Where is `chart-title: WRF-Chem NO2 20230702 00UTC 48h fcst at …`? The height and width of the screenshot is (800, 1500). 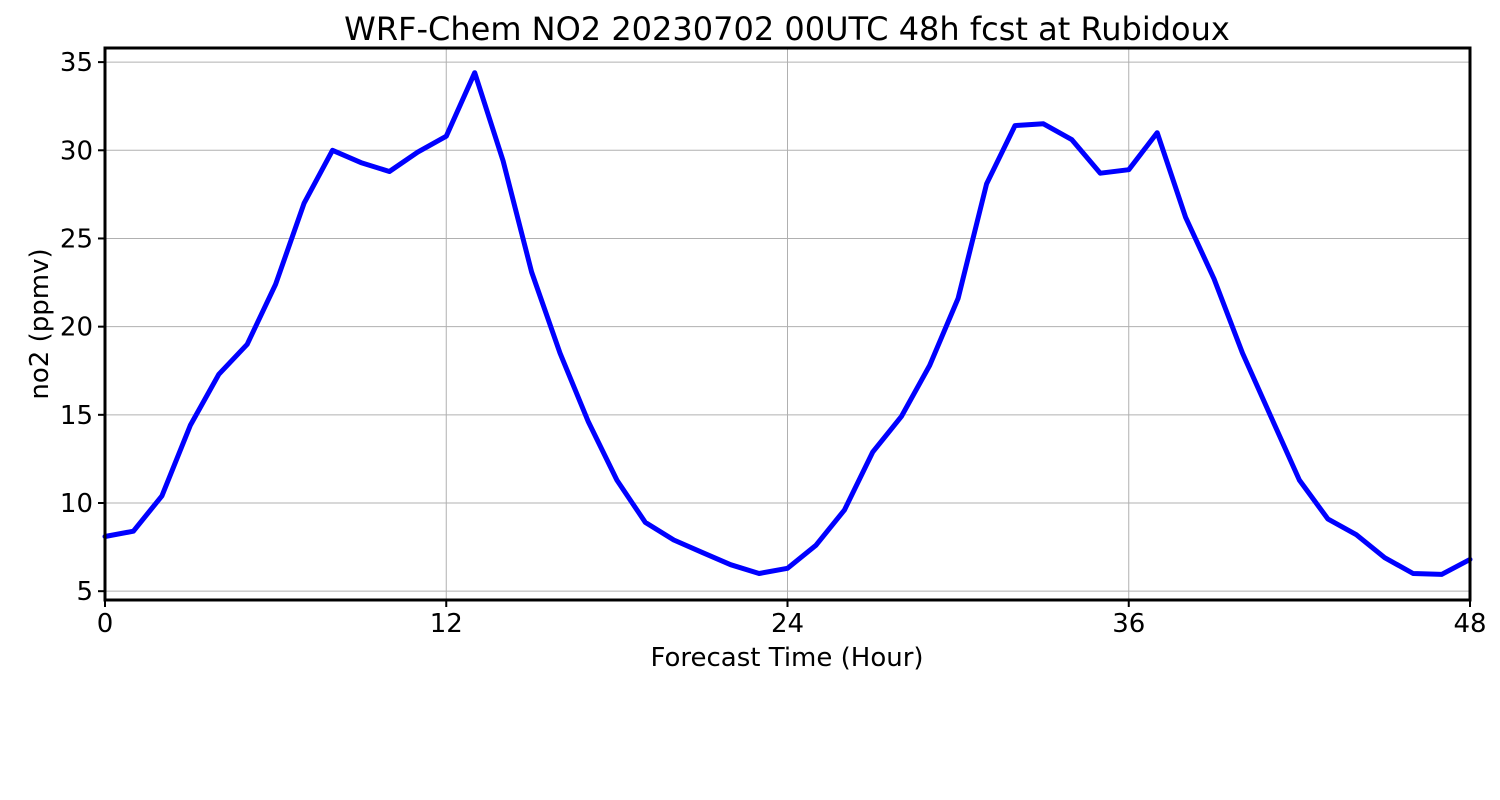 chart-title: WRF-Chem NO2 20230702 00UTC 48h fcst at … is located at coordinates (787, 29).